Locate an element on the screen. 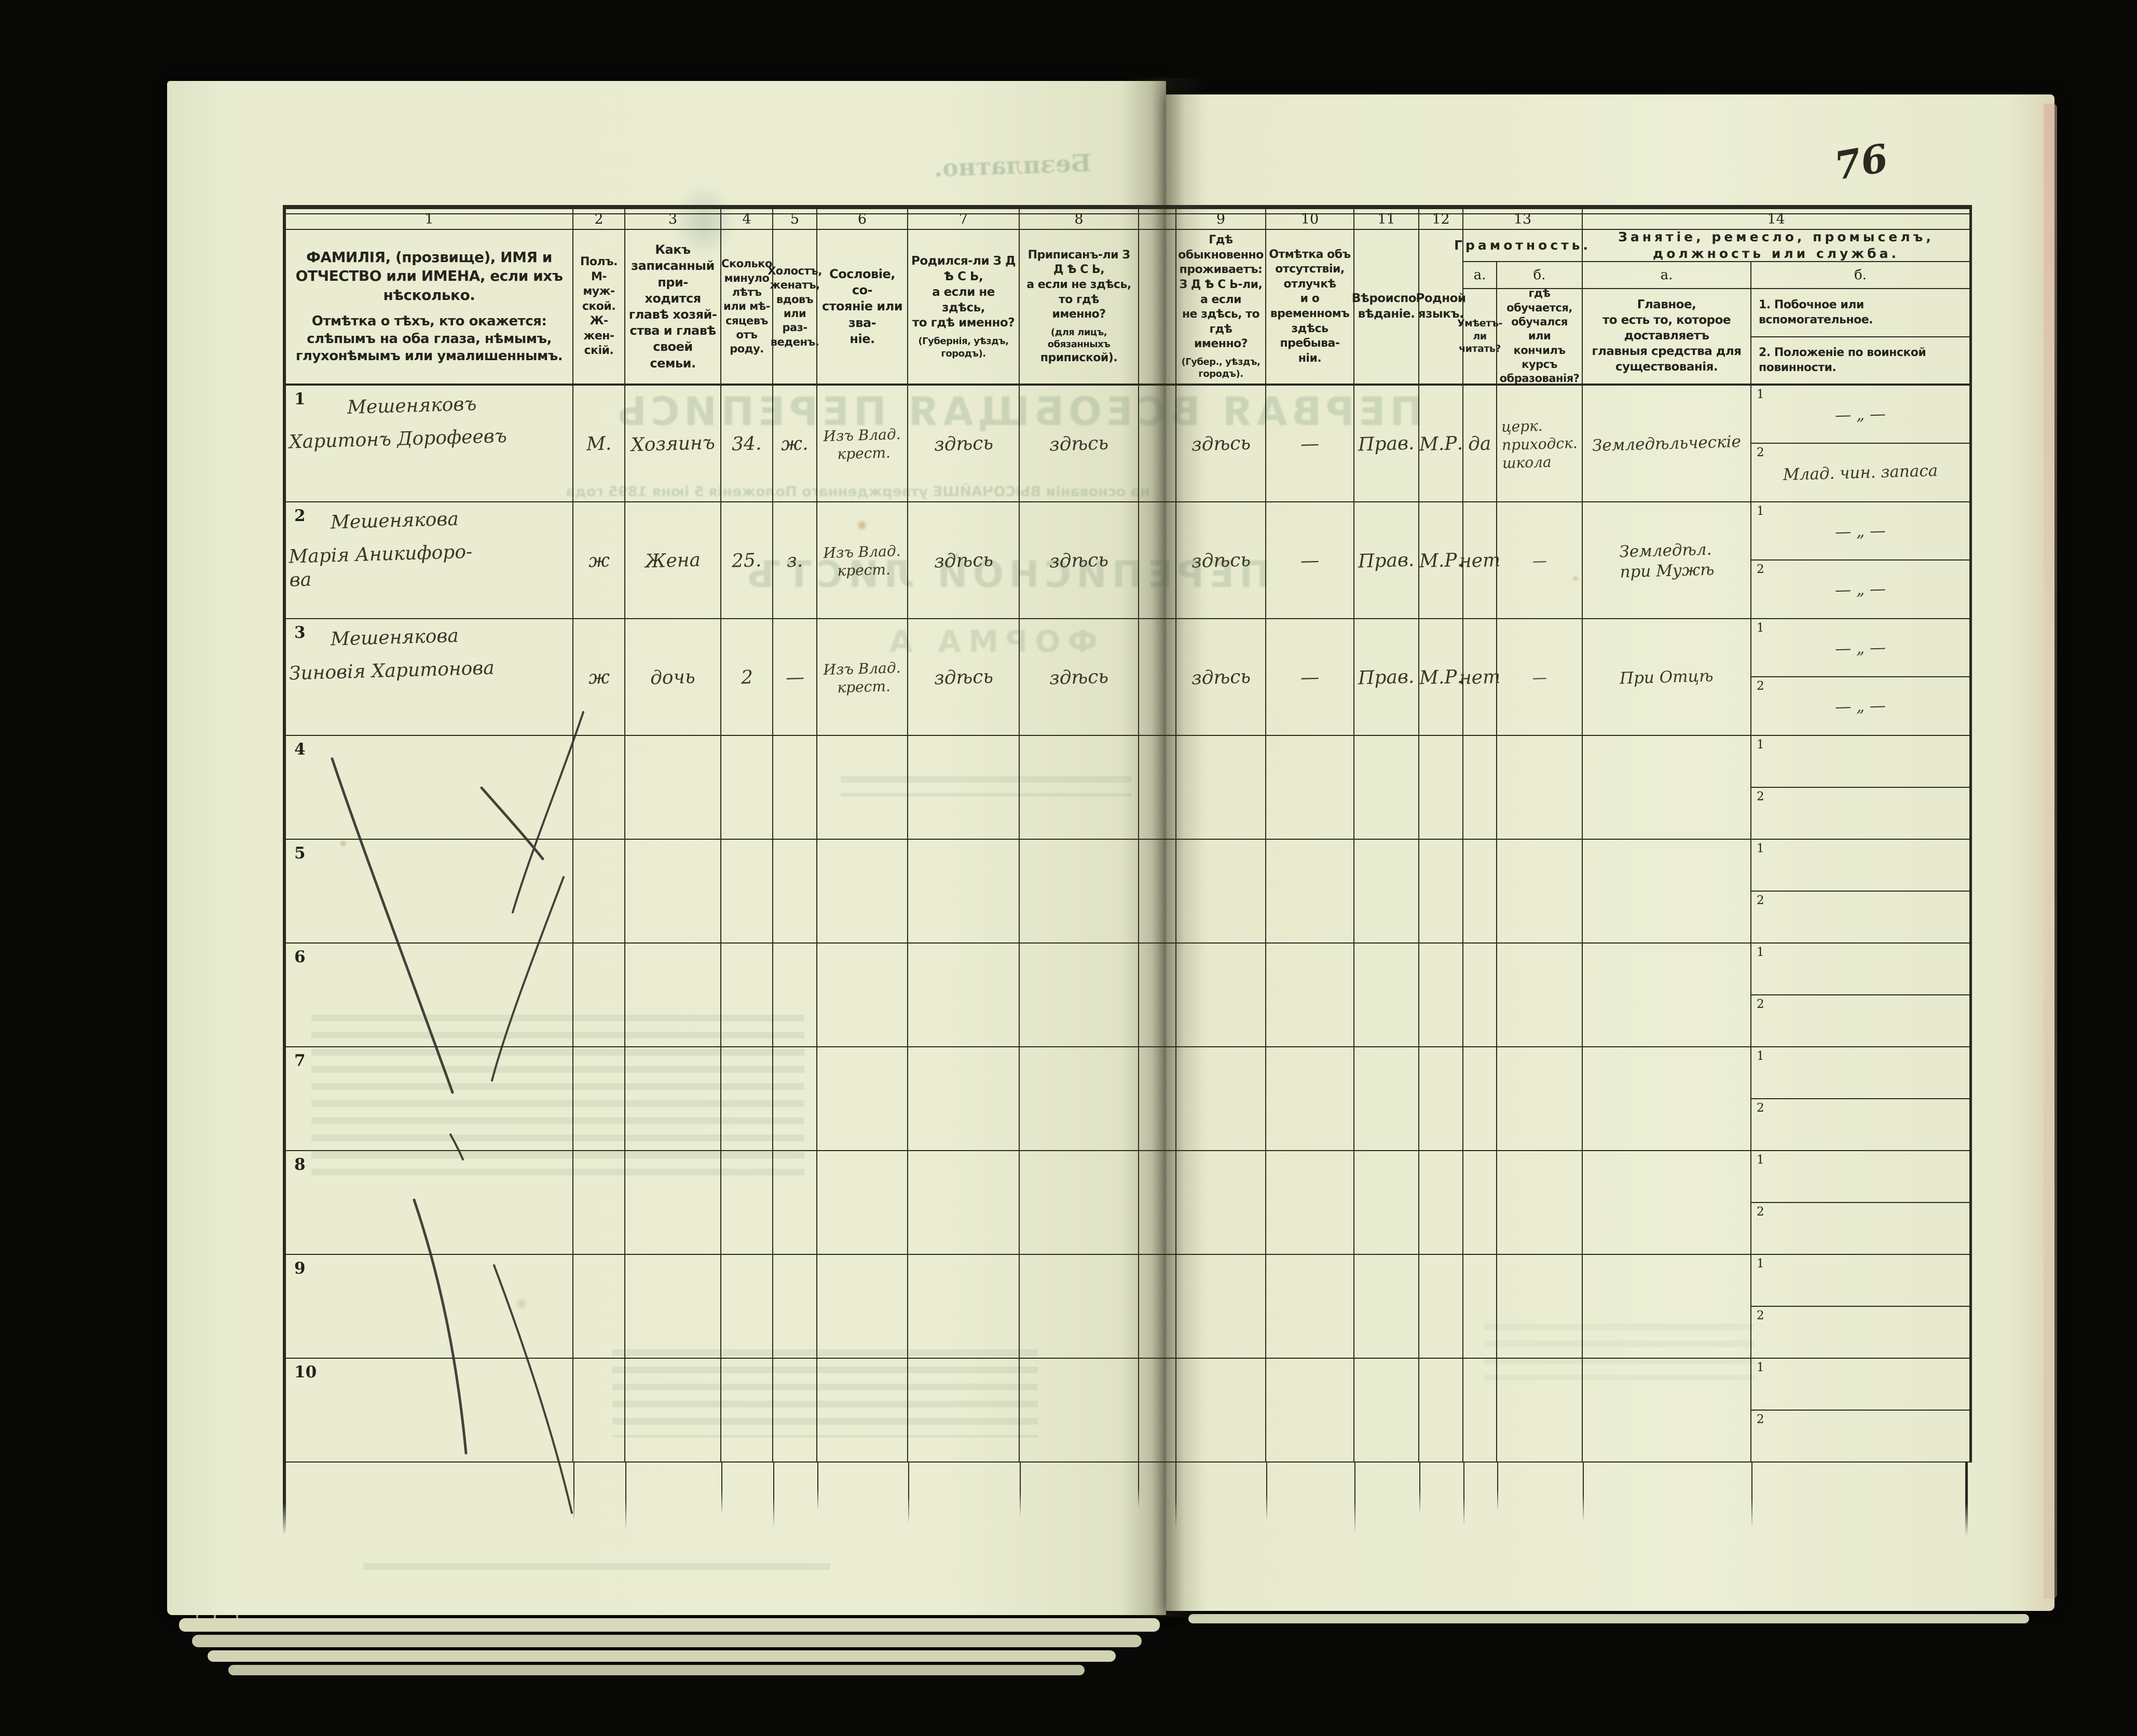 Image resolution: width=2137 pixels, height=1736 pixels. cell-education: церк. приходск. школа is located at coordinates (1540, 444).